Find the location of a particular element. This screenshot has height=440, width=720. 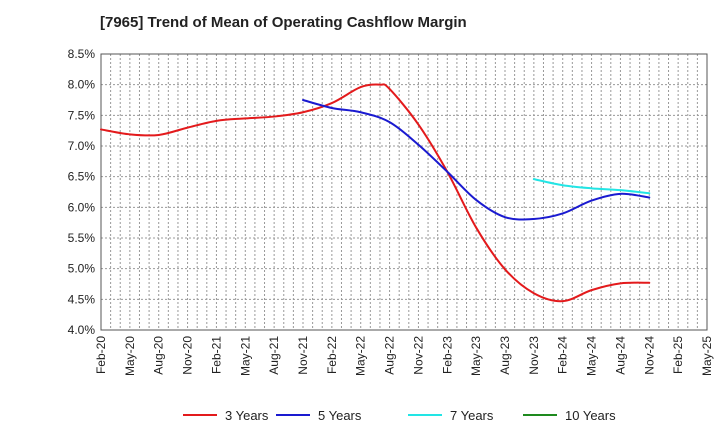

series-line-5-years is located at coordinates (476, 160).